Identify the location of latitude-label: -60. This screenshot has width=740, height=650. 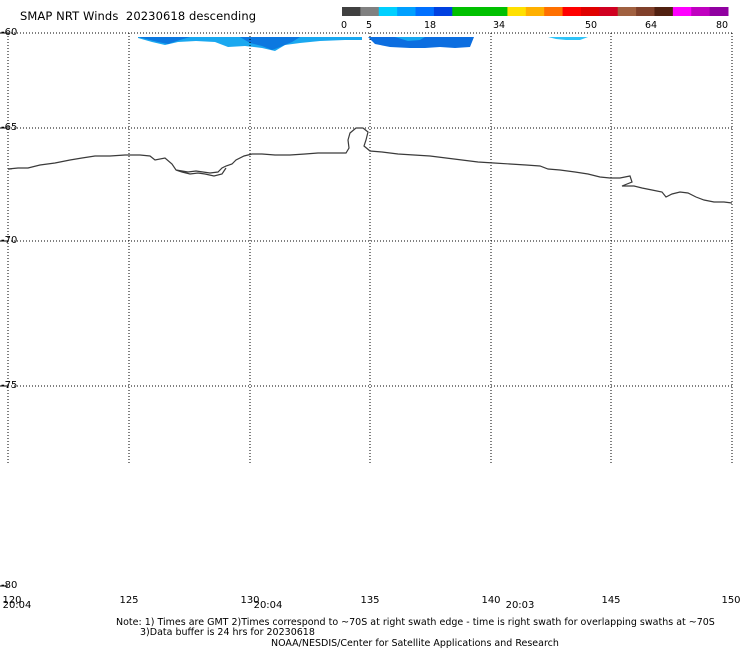
(9, 32).